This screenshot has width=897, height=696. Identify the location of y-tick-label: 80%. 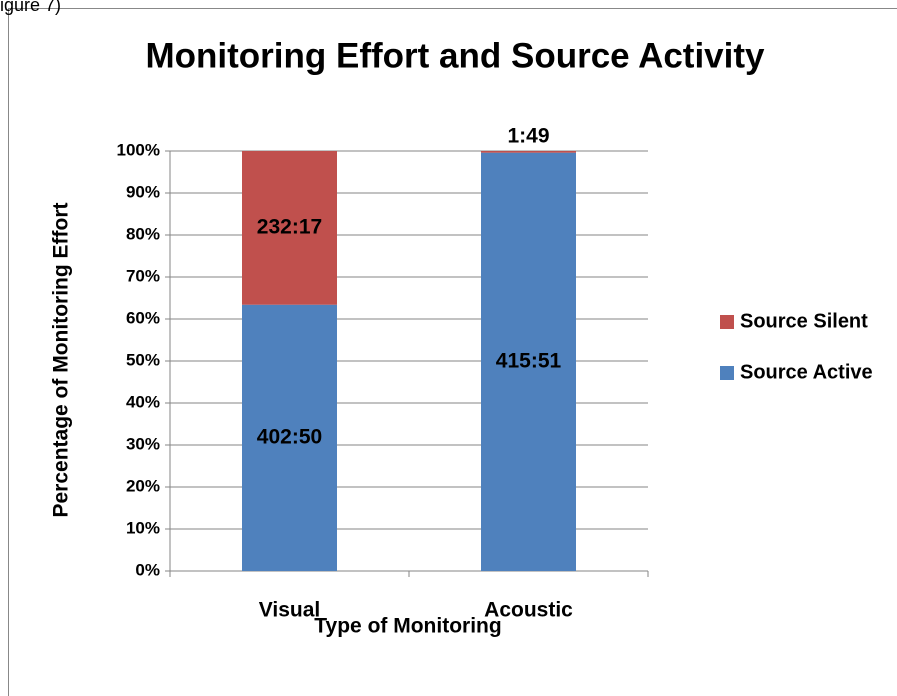
(143, 233).